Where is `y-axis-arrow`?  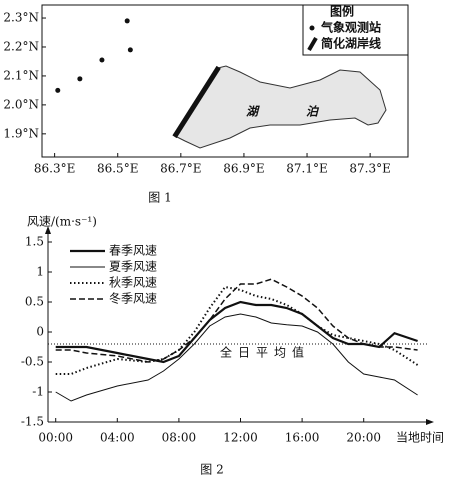
y-axis-arrow is located at coordinates (48, 230).